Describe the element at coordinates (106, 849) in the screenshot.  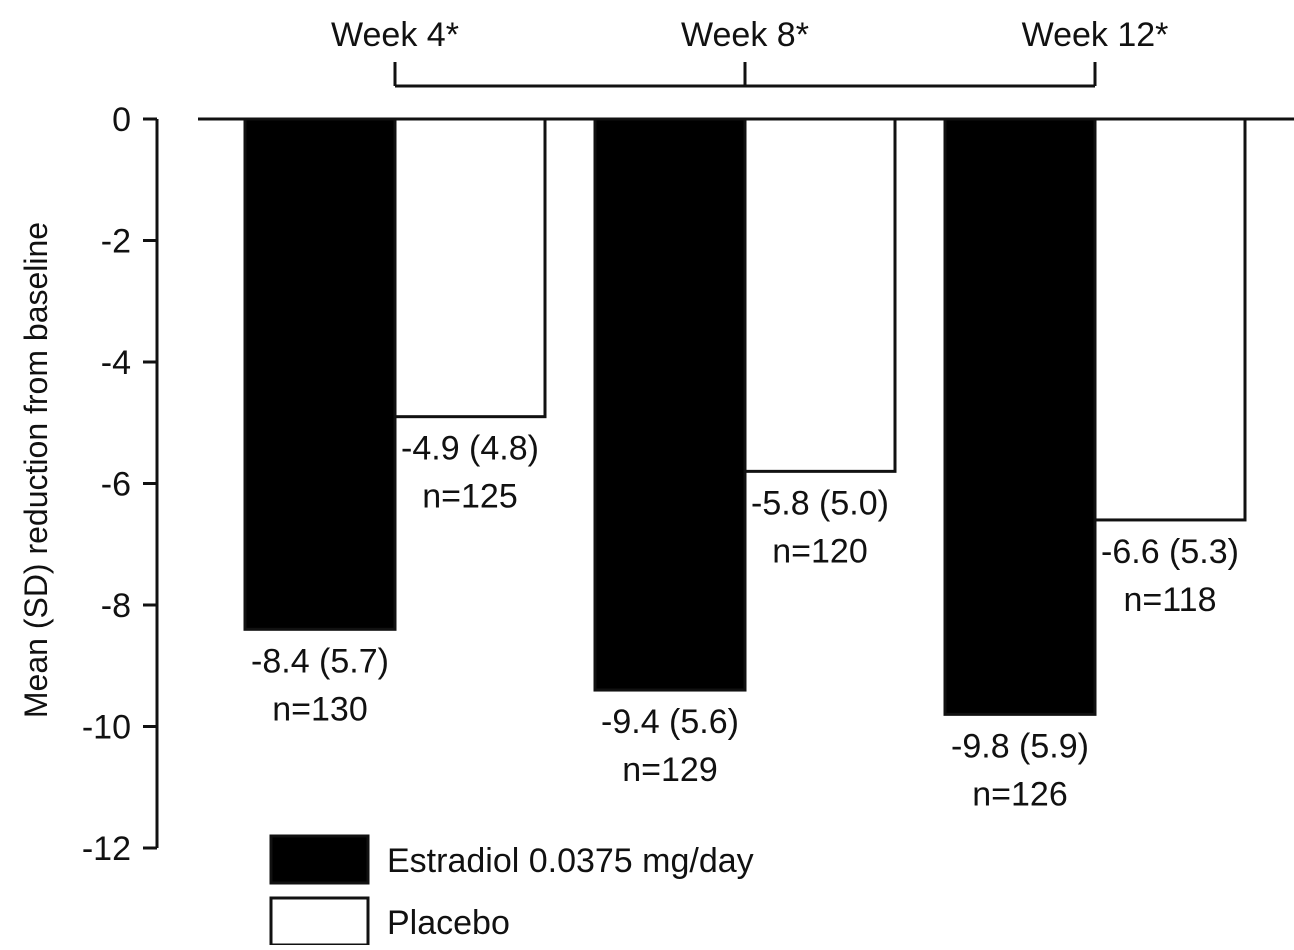
I see `y-tick-label: -12` at that location.